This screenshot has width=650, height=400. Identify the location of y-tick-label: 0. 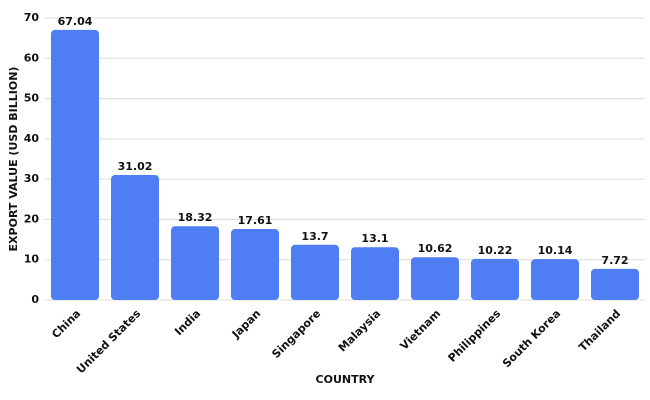
(35, 299).